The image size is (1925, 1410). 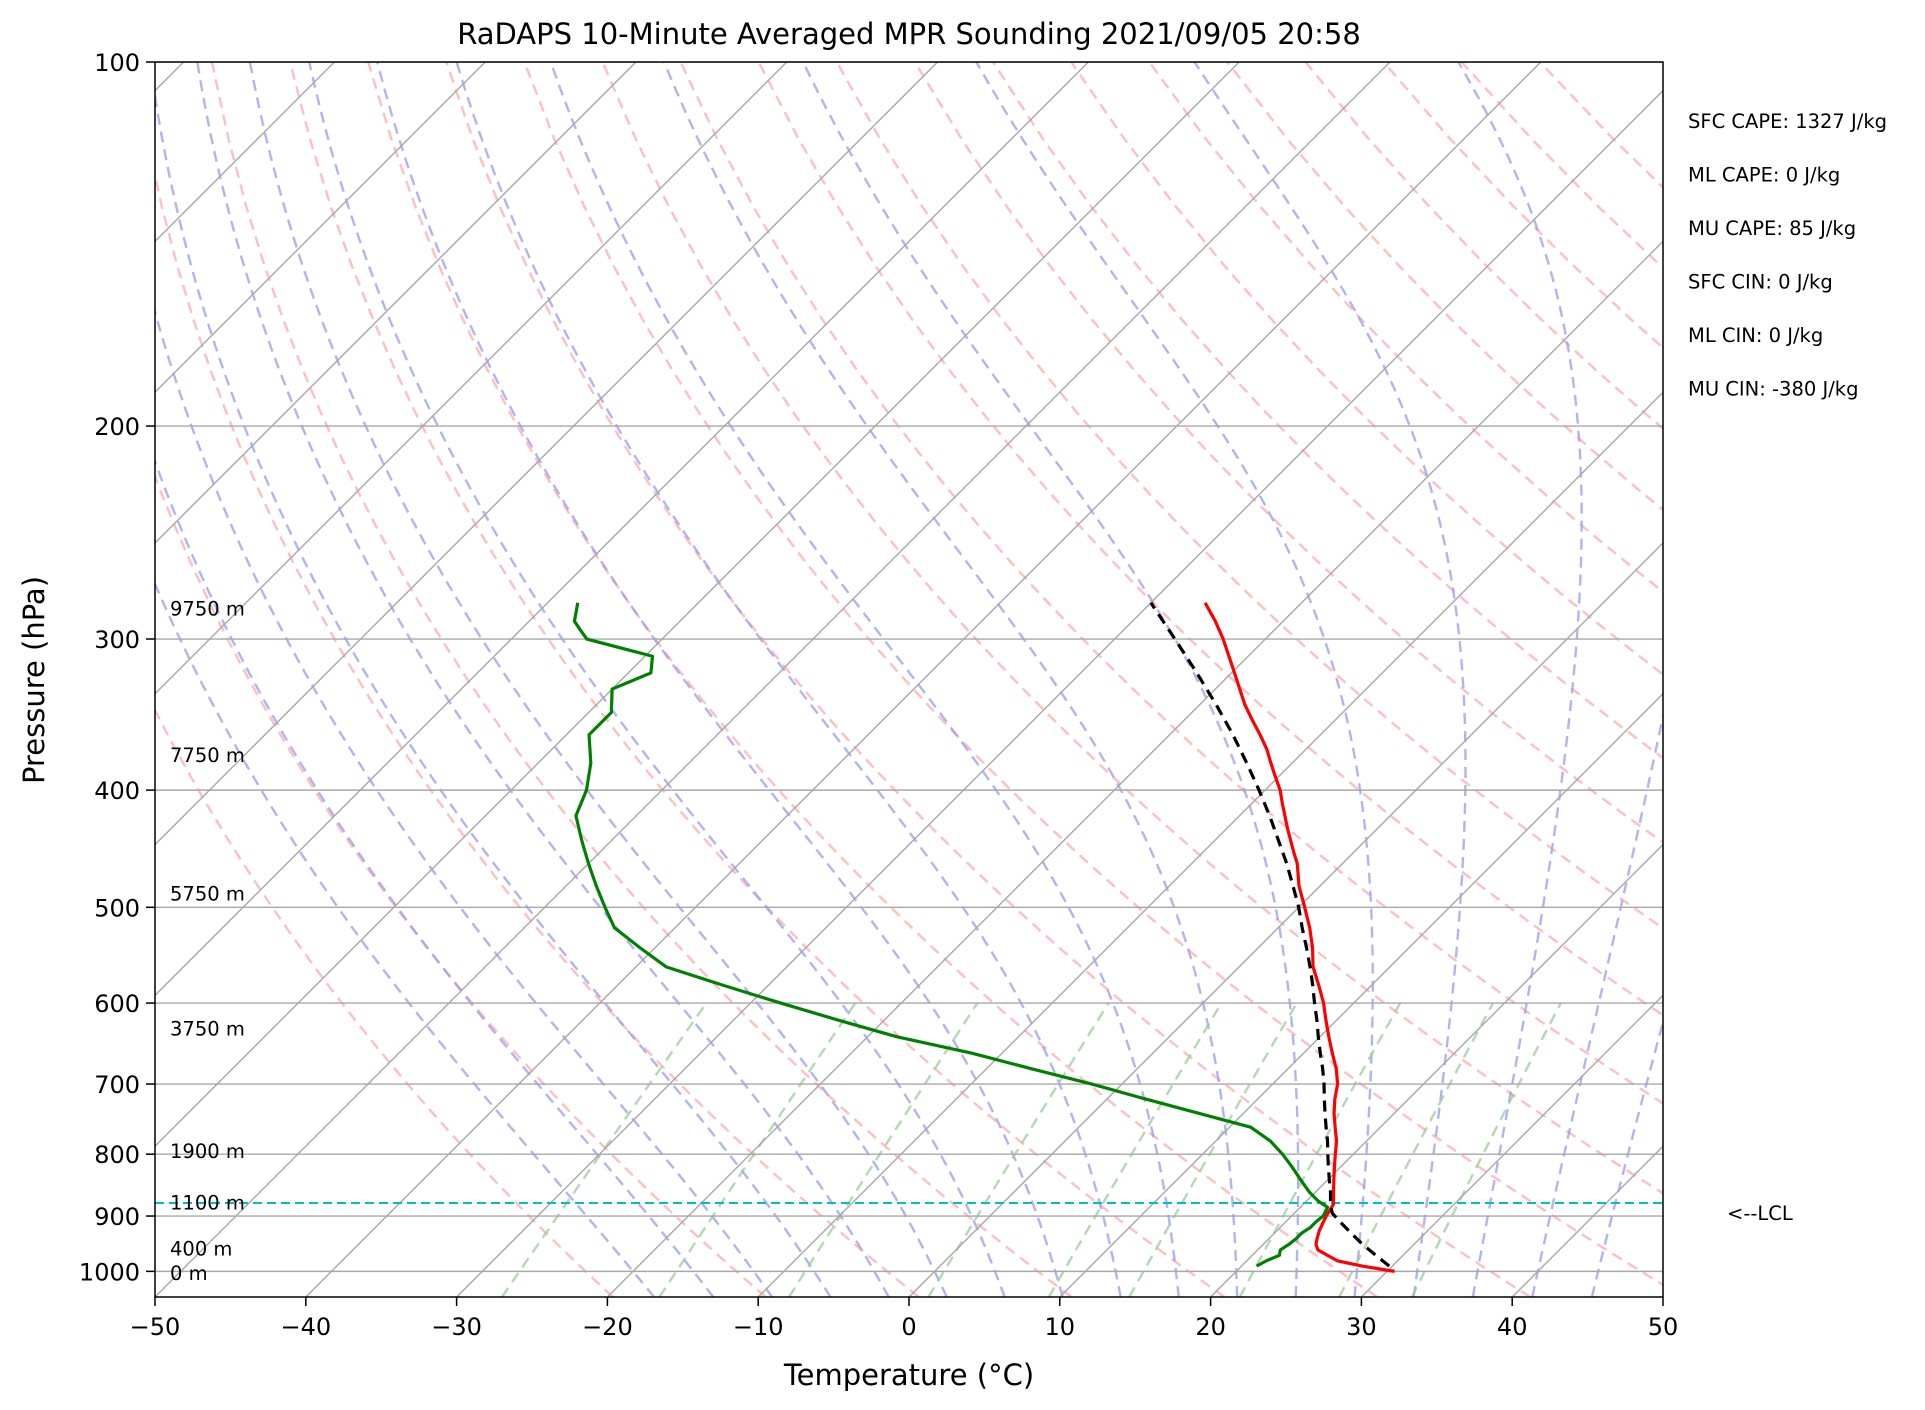 What do you see at coordinates (207, 755) in the screenshot?
I see `height-label: 7750 m` at bounding box center [207, 755].